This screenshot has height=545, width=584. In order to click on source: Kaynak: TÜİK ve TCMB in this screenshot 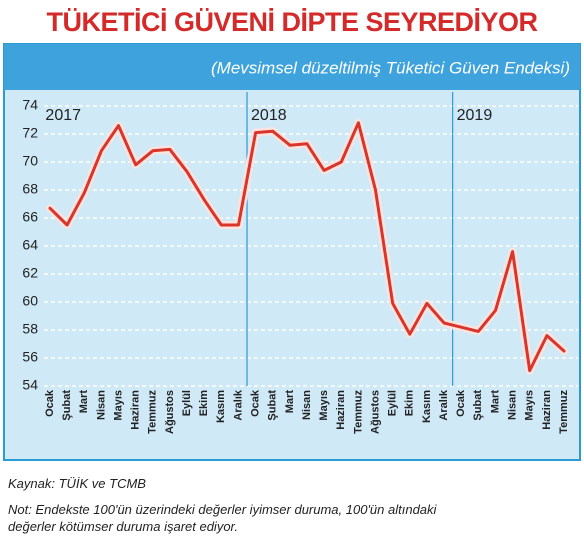, I will do `click(77, 483)`.